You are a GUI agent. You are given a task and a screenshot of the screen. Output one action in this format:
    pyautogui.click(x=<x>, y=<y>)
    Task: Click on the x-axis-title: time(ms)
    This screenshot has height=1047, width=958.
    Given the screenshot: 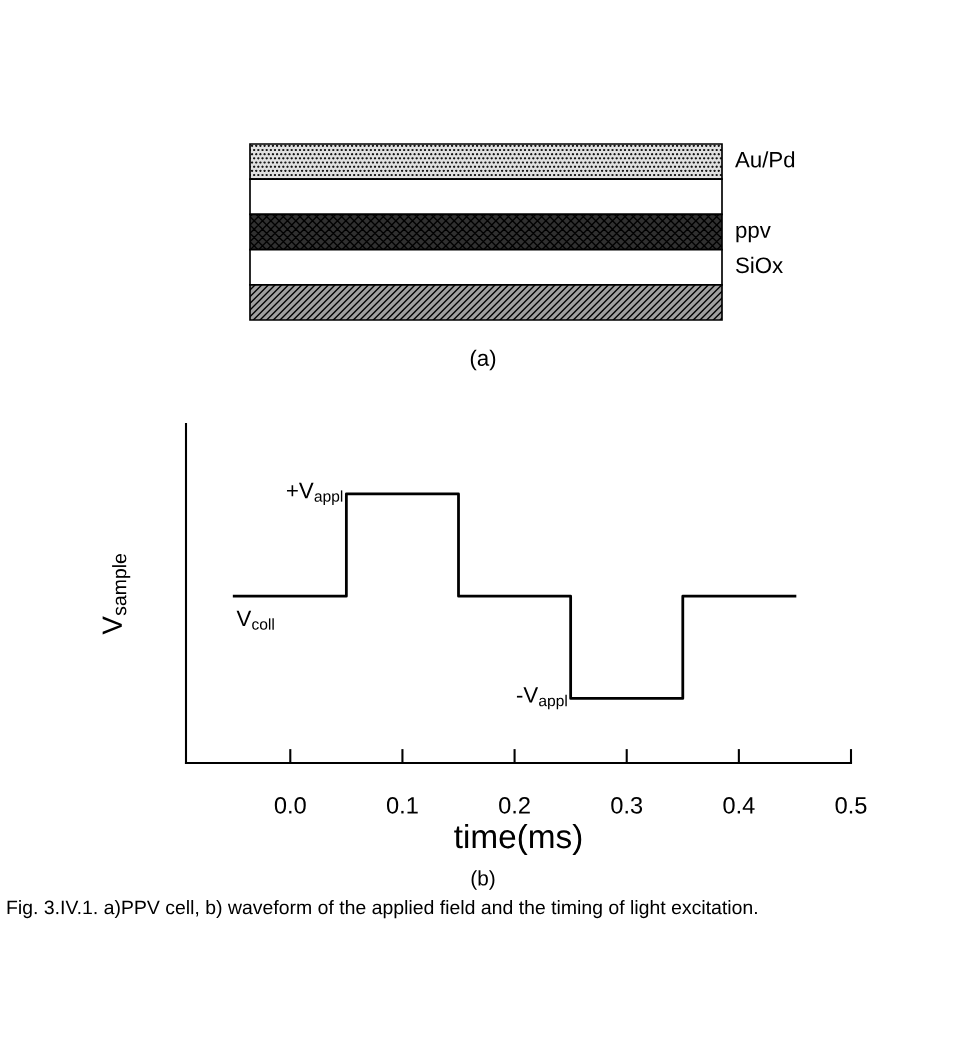 What is the action you would take?
    pyautogui.click(x=518, y=839)
    